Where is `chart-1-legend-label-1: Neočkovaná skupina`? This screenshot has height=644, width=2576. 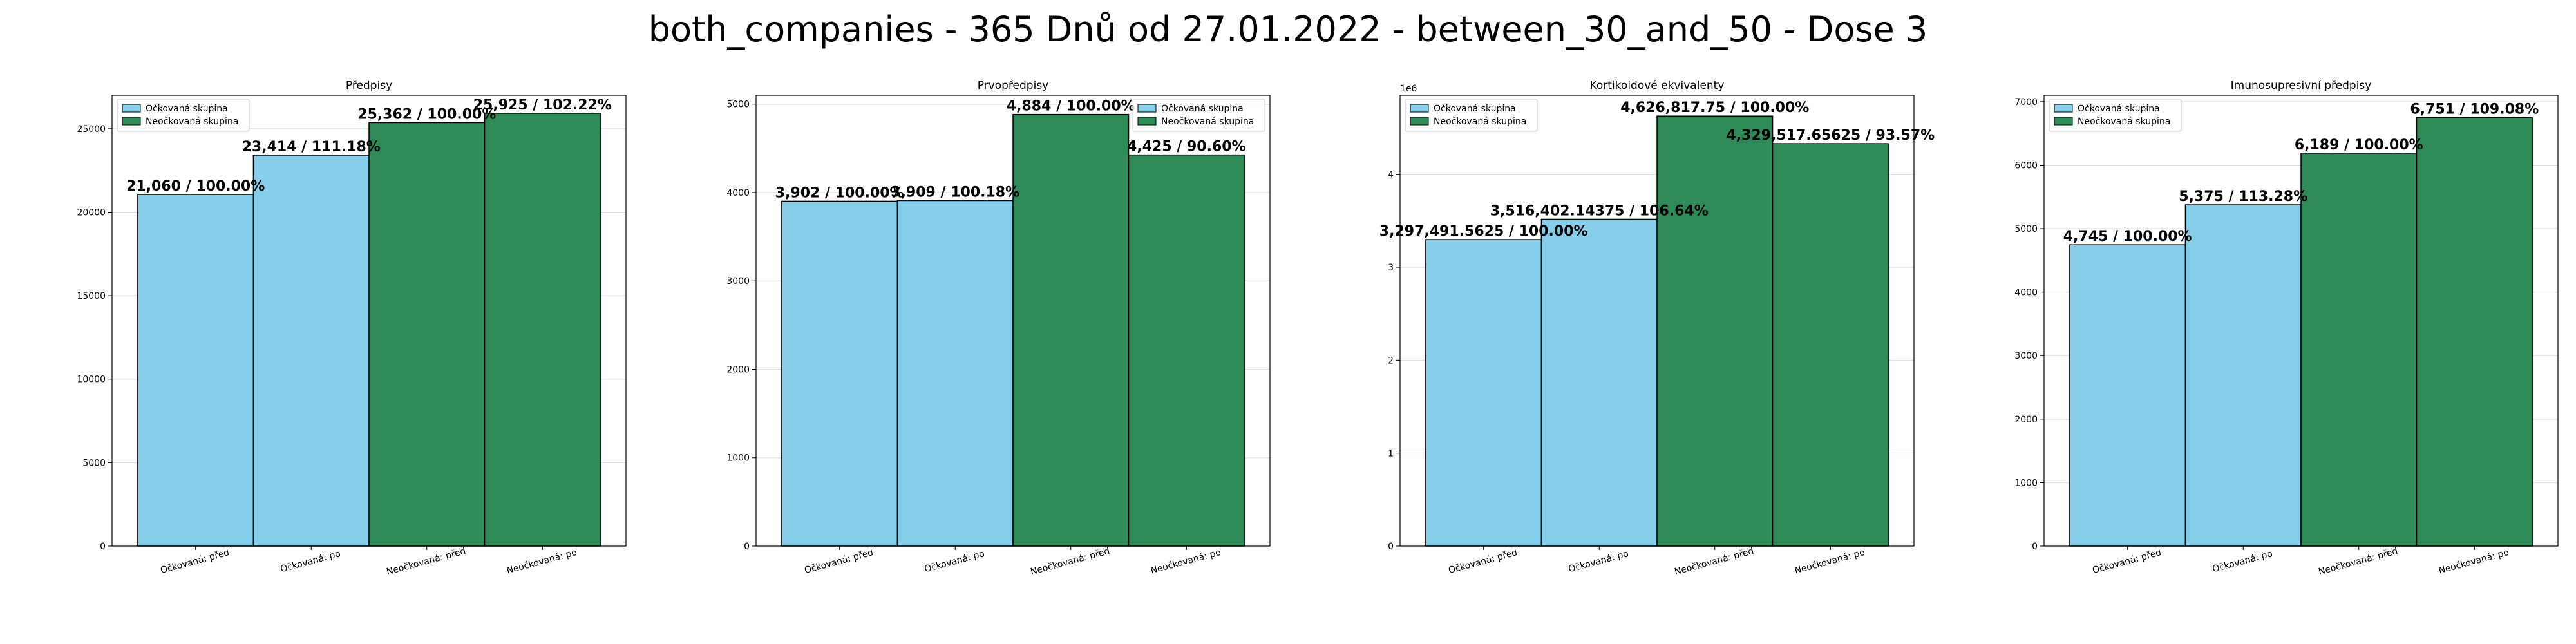
chart-1-legend-label-1: Neočkovaná skupina is located at coordinates (1207, 122).